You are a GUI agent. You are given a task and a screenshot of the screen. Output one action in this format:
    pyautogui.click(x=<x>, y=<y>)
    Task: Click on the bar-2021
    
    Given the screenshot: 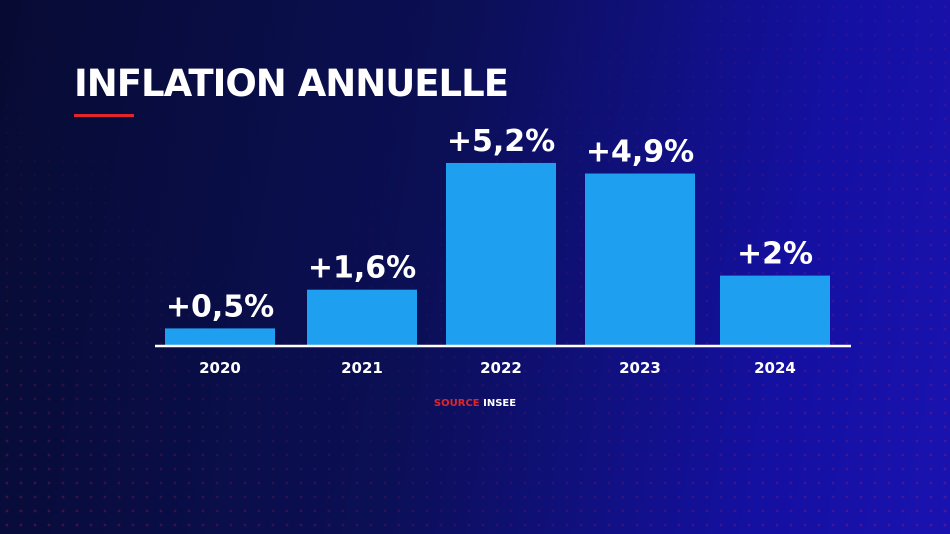 What is the action you would take?
    pyautogui.click(x=362, y=317)
    